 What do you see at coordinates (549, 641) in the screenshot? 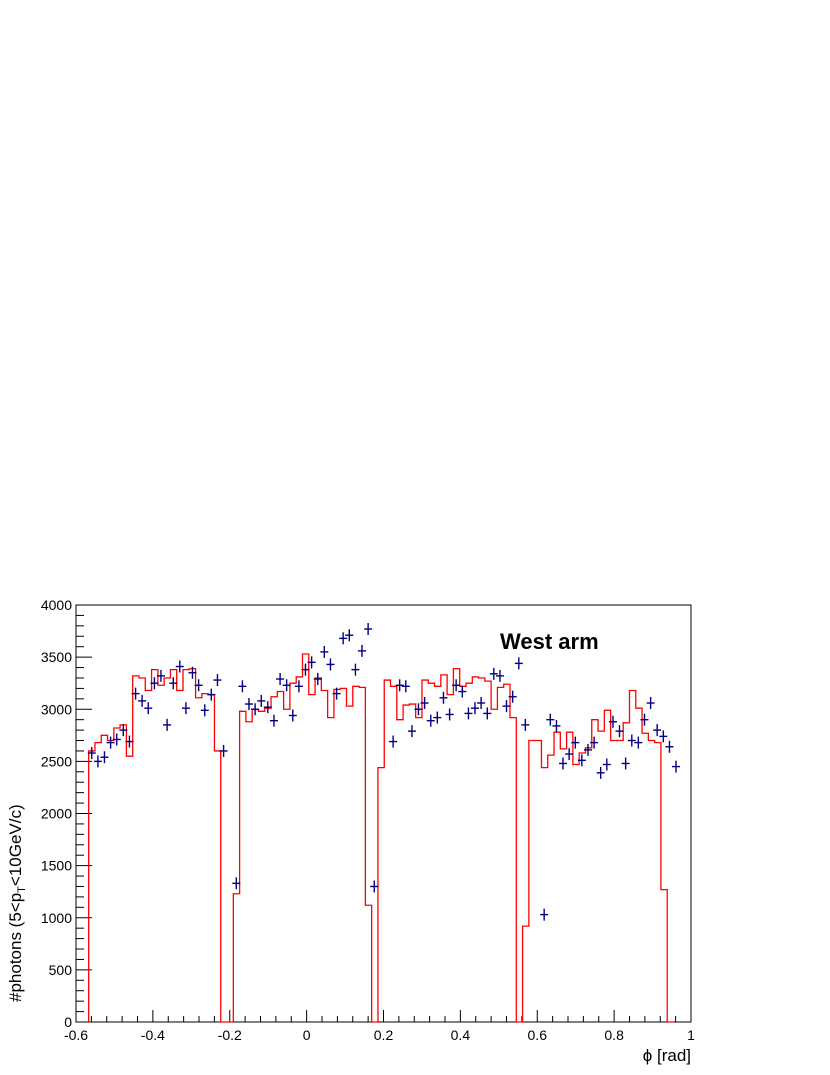
I see `annotation-west-arm: West arm` at bounding box center [549, 641].